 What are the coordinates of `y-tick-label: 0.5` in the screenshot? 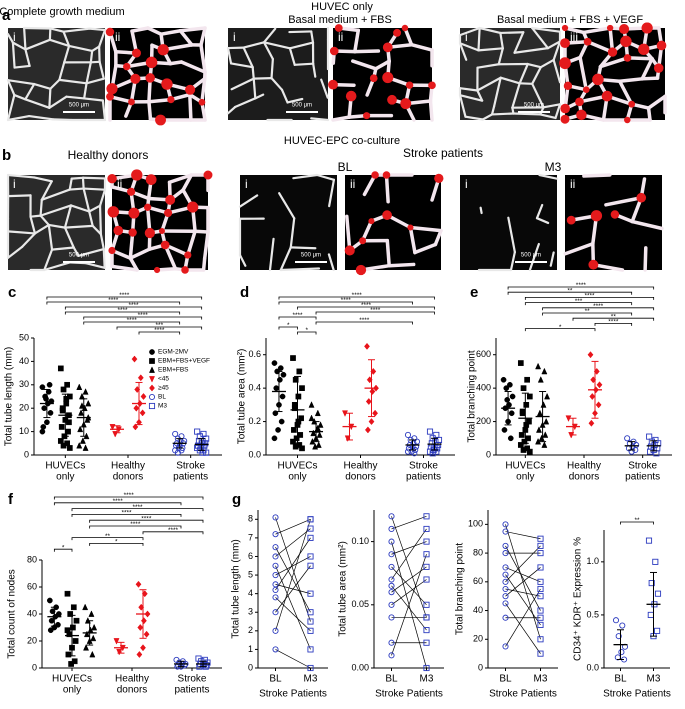 It's located at (592, 614).